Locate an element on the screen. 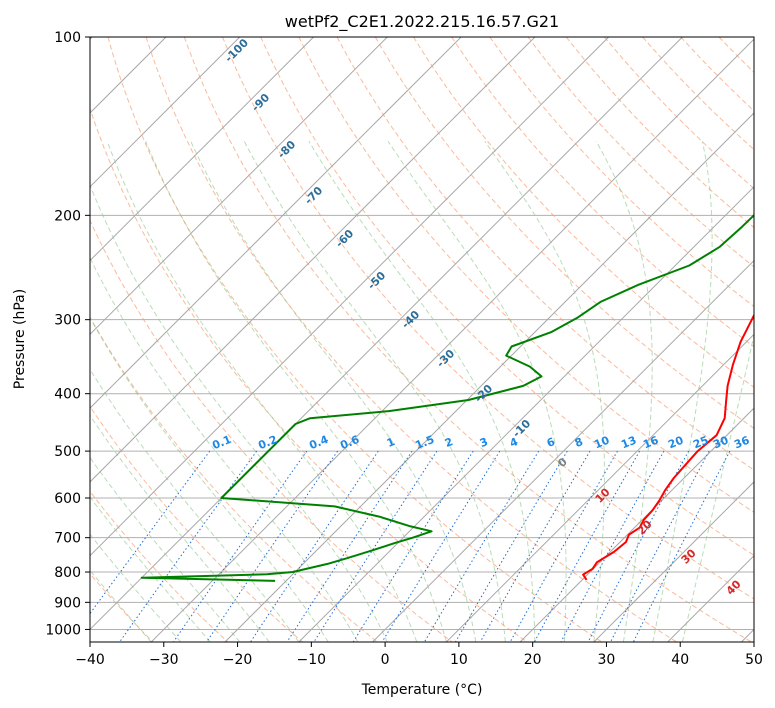 The image size is (775, 708). y-tick-label: 600 is located at coordinates (67, 499).